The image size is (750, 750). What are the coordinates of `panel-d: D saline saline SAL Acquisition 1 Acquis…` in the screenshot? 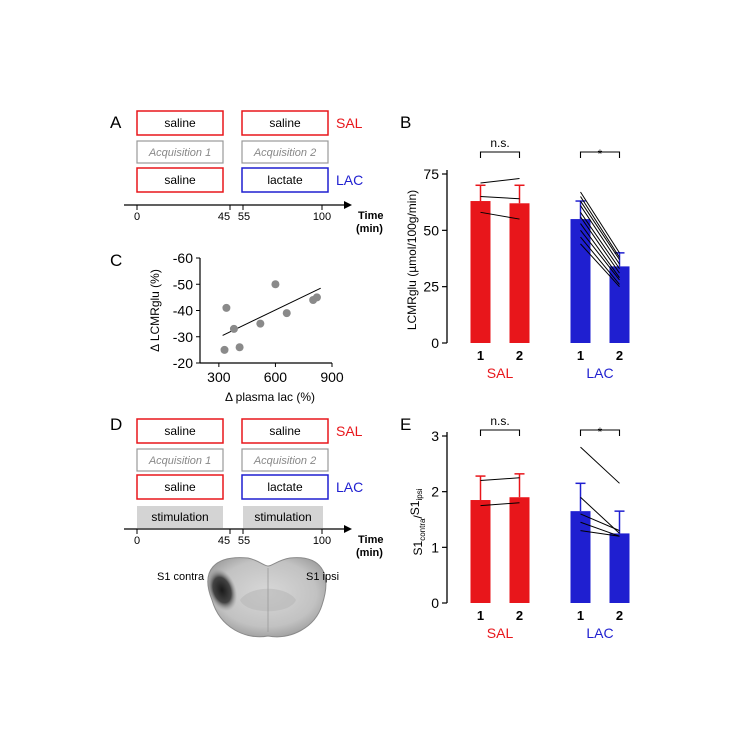 It's located at (246, 526).